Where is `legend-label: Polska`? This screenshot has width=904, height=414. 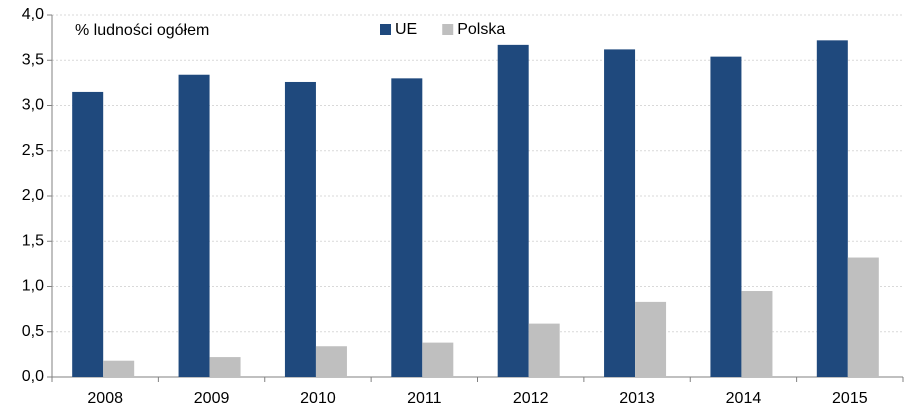 legend-label: Polska is located at coordinates (481, 29).